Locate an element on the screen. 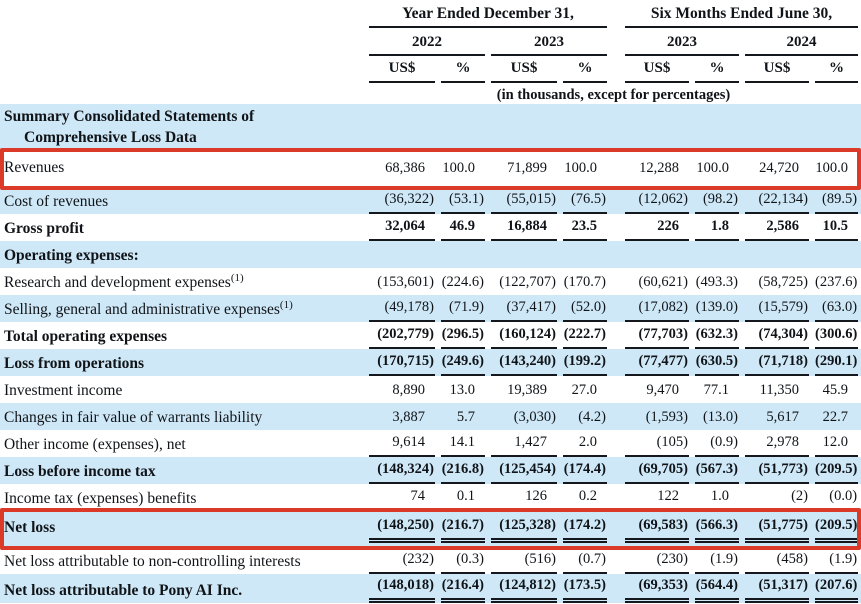 The height and width of the screenshot is (604, 861). header-spacer is located at coordinates (183, 69).